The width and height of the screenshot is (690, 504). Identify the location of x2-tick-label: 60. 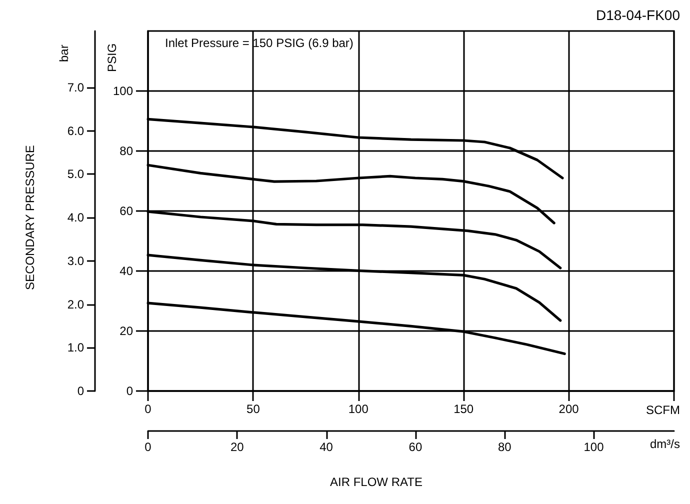
(415, 447).